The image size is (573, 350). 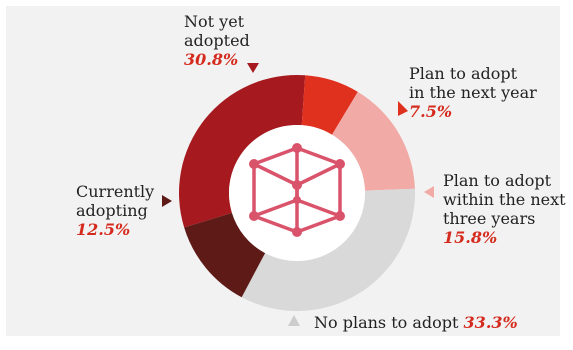 I want to click on label-text: No plans to adopt, so click(x=386, y=322).